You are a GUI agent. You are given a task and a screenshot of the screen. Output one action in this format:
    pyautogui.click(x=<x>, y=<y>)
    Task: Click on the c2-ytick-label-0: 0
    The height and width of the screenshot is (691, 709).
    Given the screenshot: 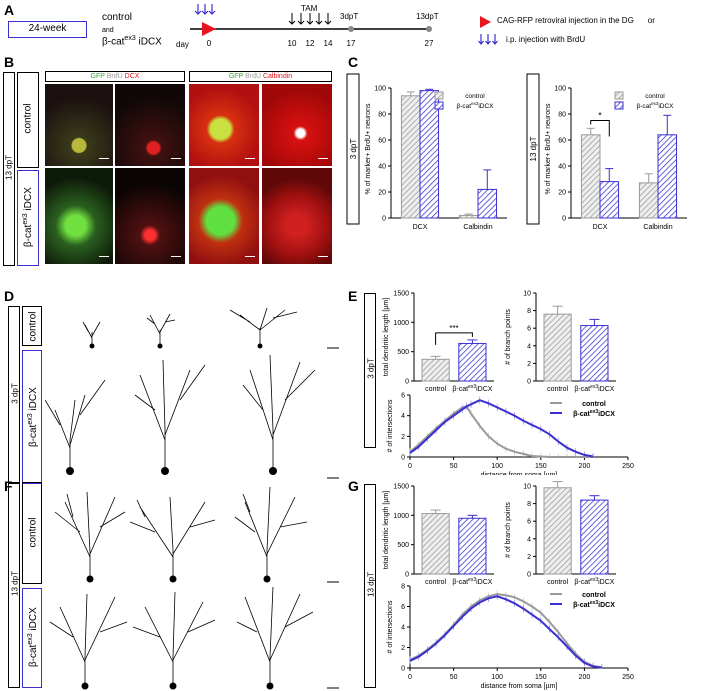 What is the action you would take?
    pyautogui.click(x=564, y=219)
    